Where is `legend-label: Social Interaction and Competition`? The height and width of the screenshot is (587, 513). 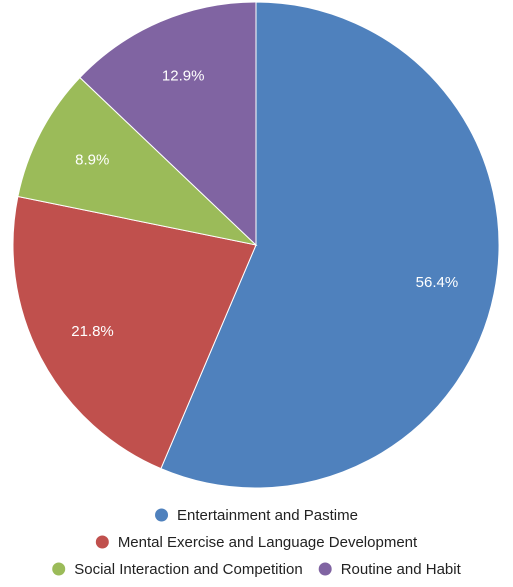
legend-label: Social Interaction and Competition is located at coordinates (188, 569).